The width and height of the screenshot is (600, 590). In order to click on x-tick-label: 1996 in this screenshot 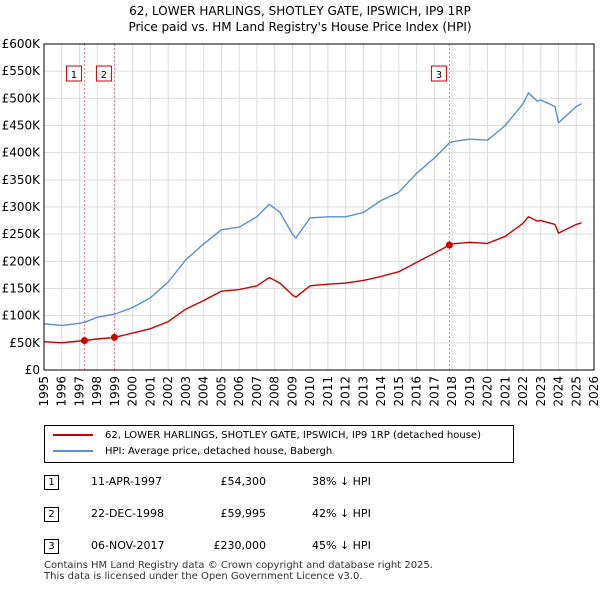, I will do `click(62, 391)`.